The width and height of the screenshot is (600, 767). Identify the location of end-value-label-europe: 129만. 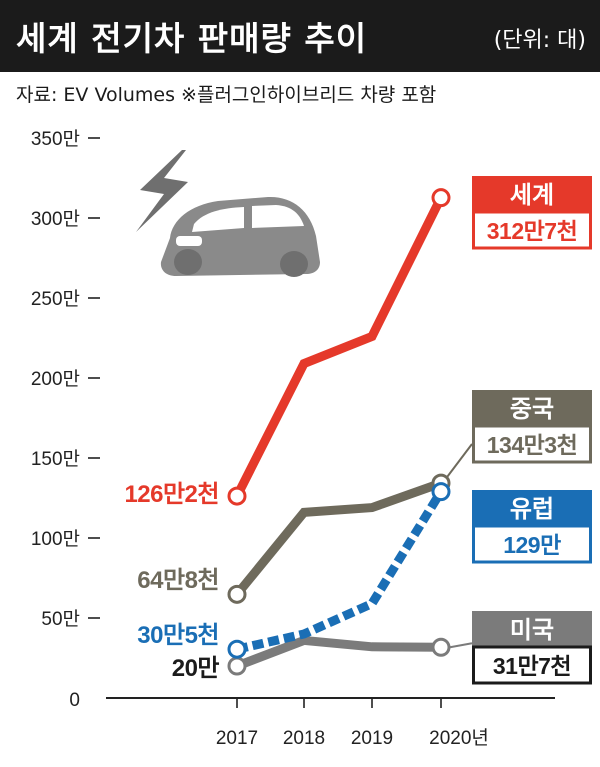
(532, 545).